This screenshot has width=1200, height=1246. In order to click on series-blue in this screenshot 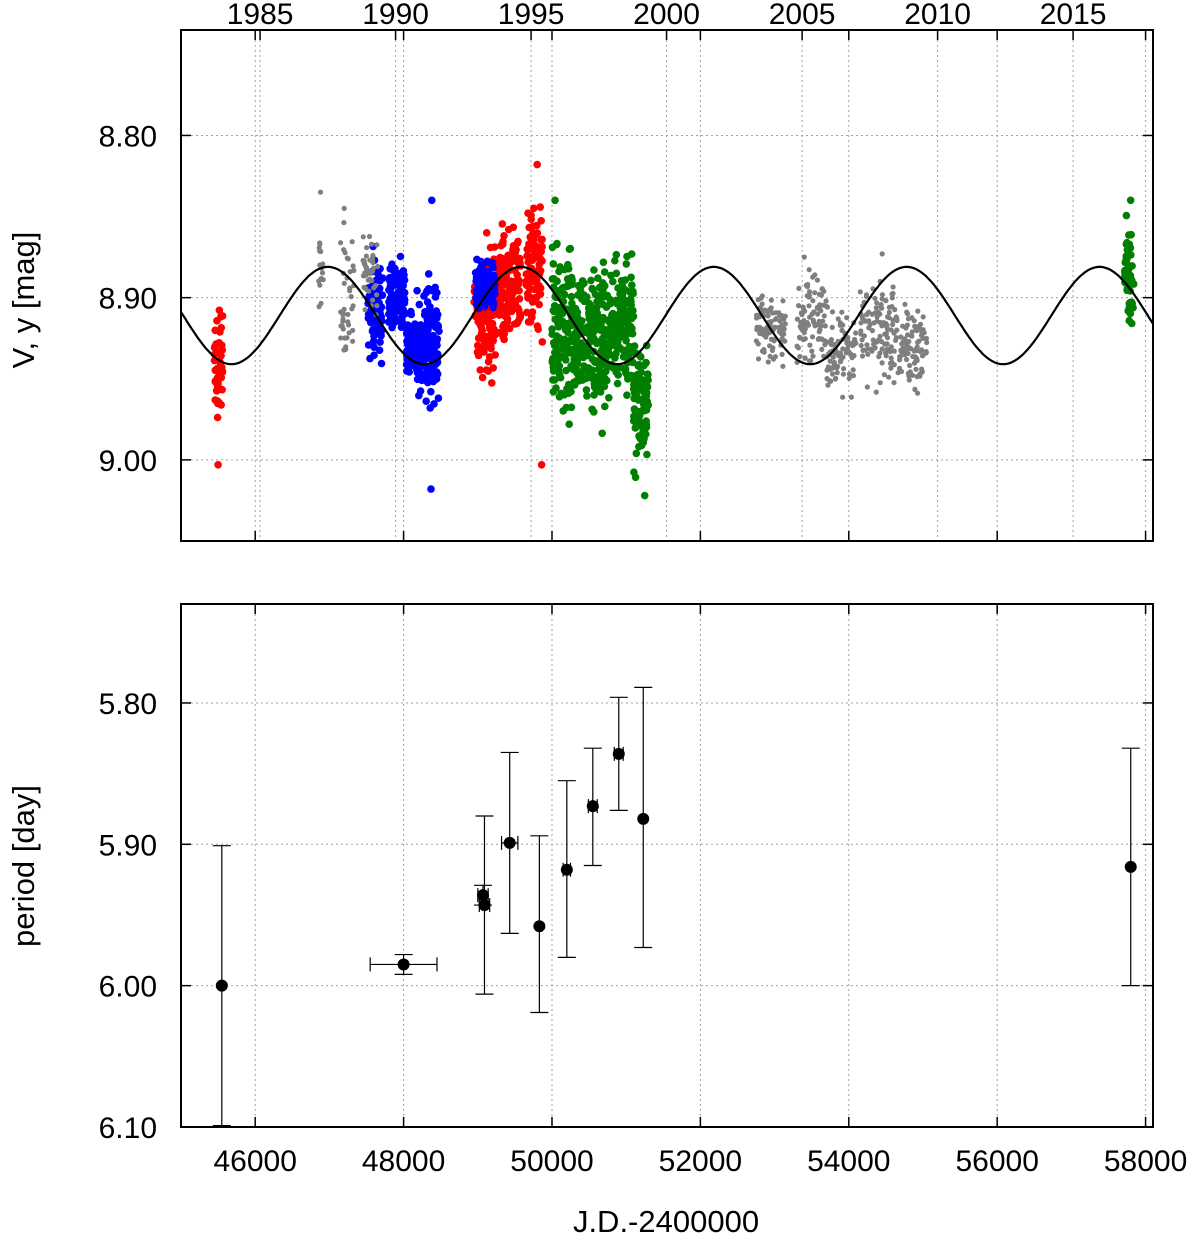, I will do `click(431, 344)`.